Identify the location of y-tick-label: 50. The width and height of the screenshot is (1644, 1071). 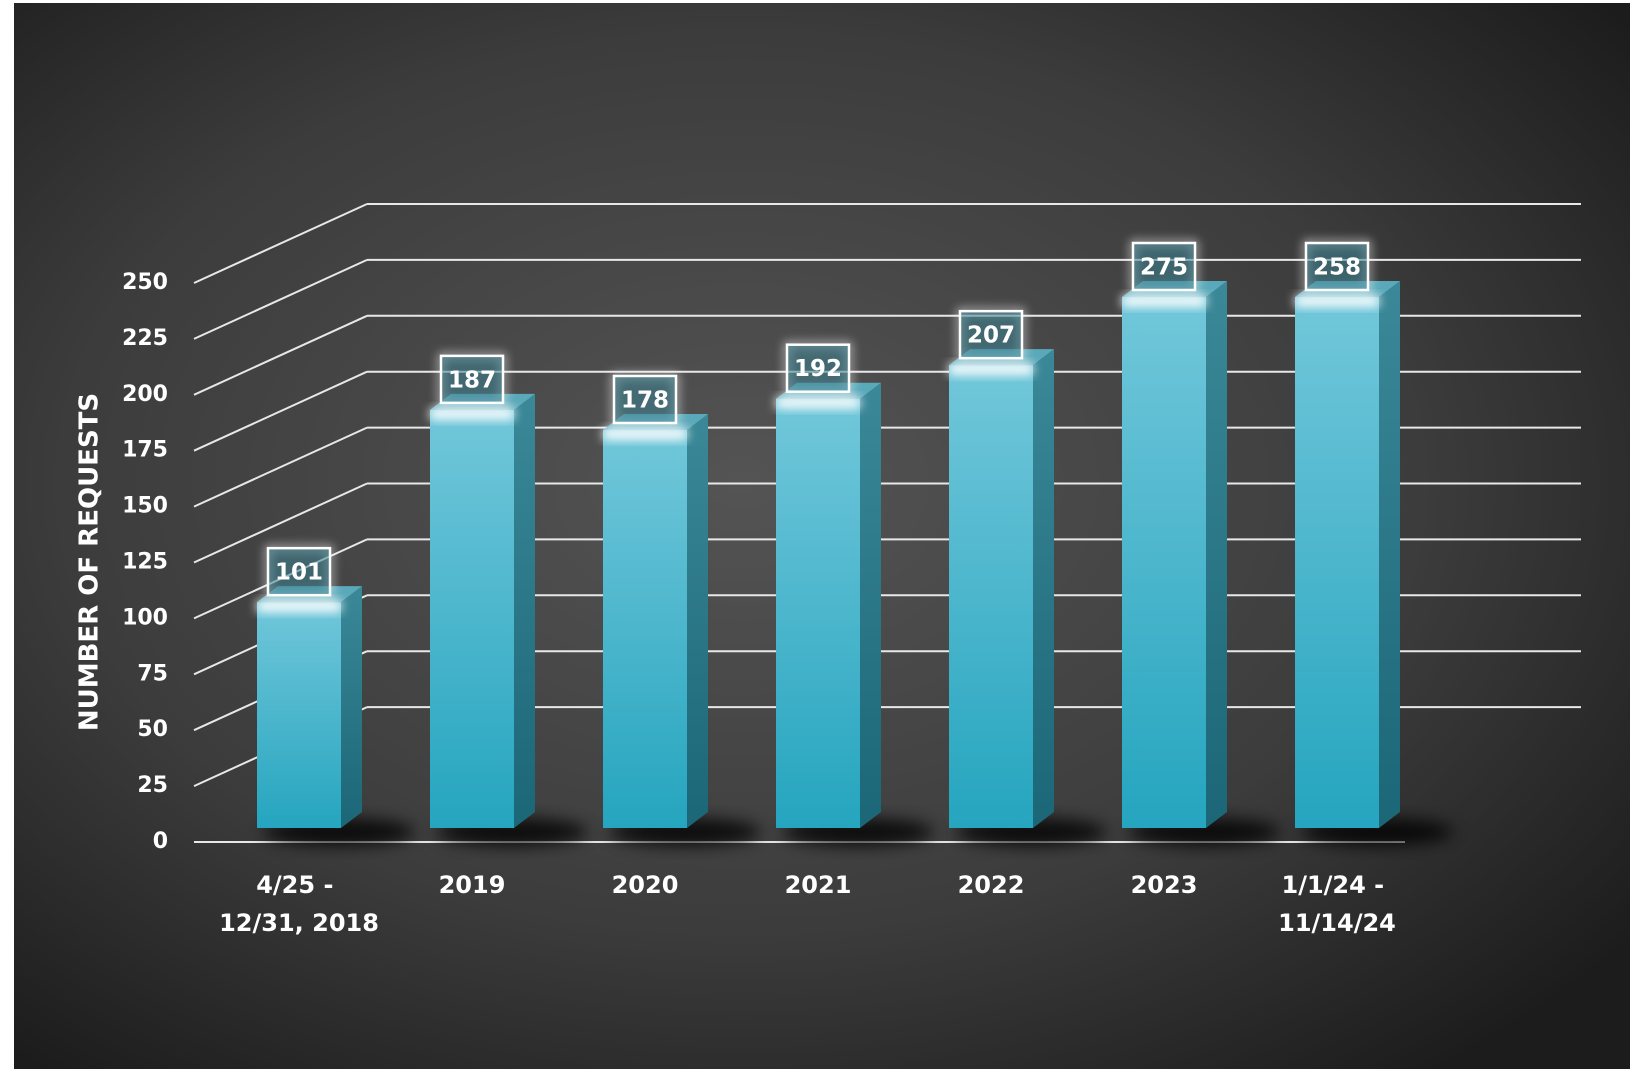
(152, 729).